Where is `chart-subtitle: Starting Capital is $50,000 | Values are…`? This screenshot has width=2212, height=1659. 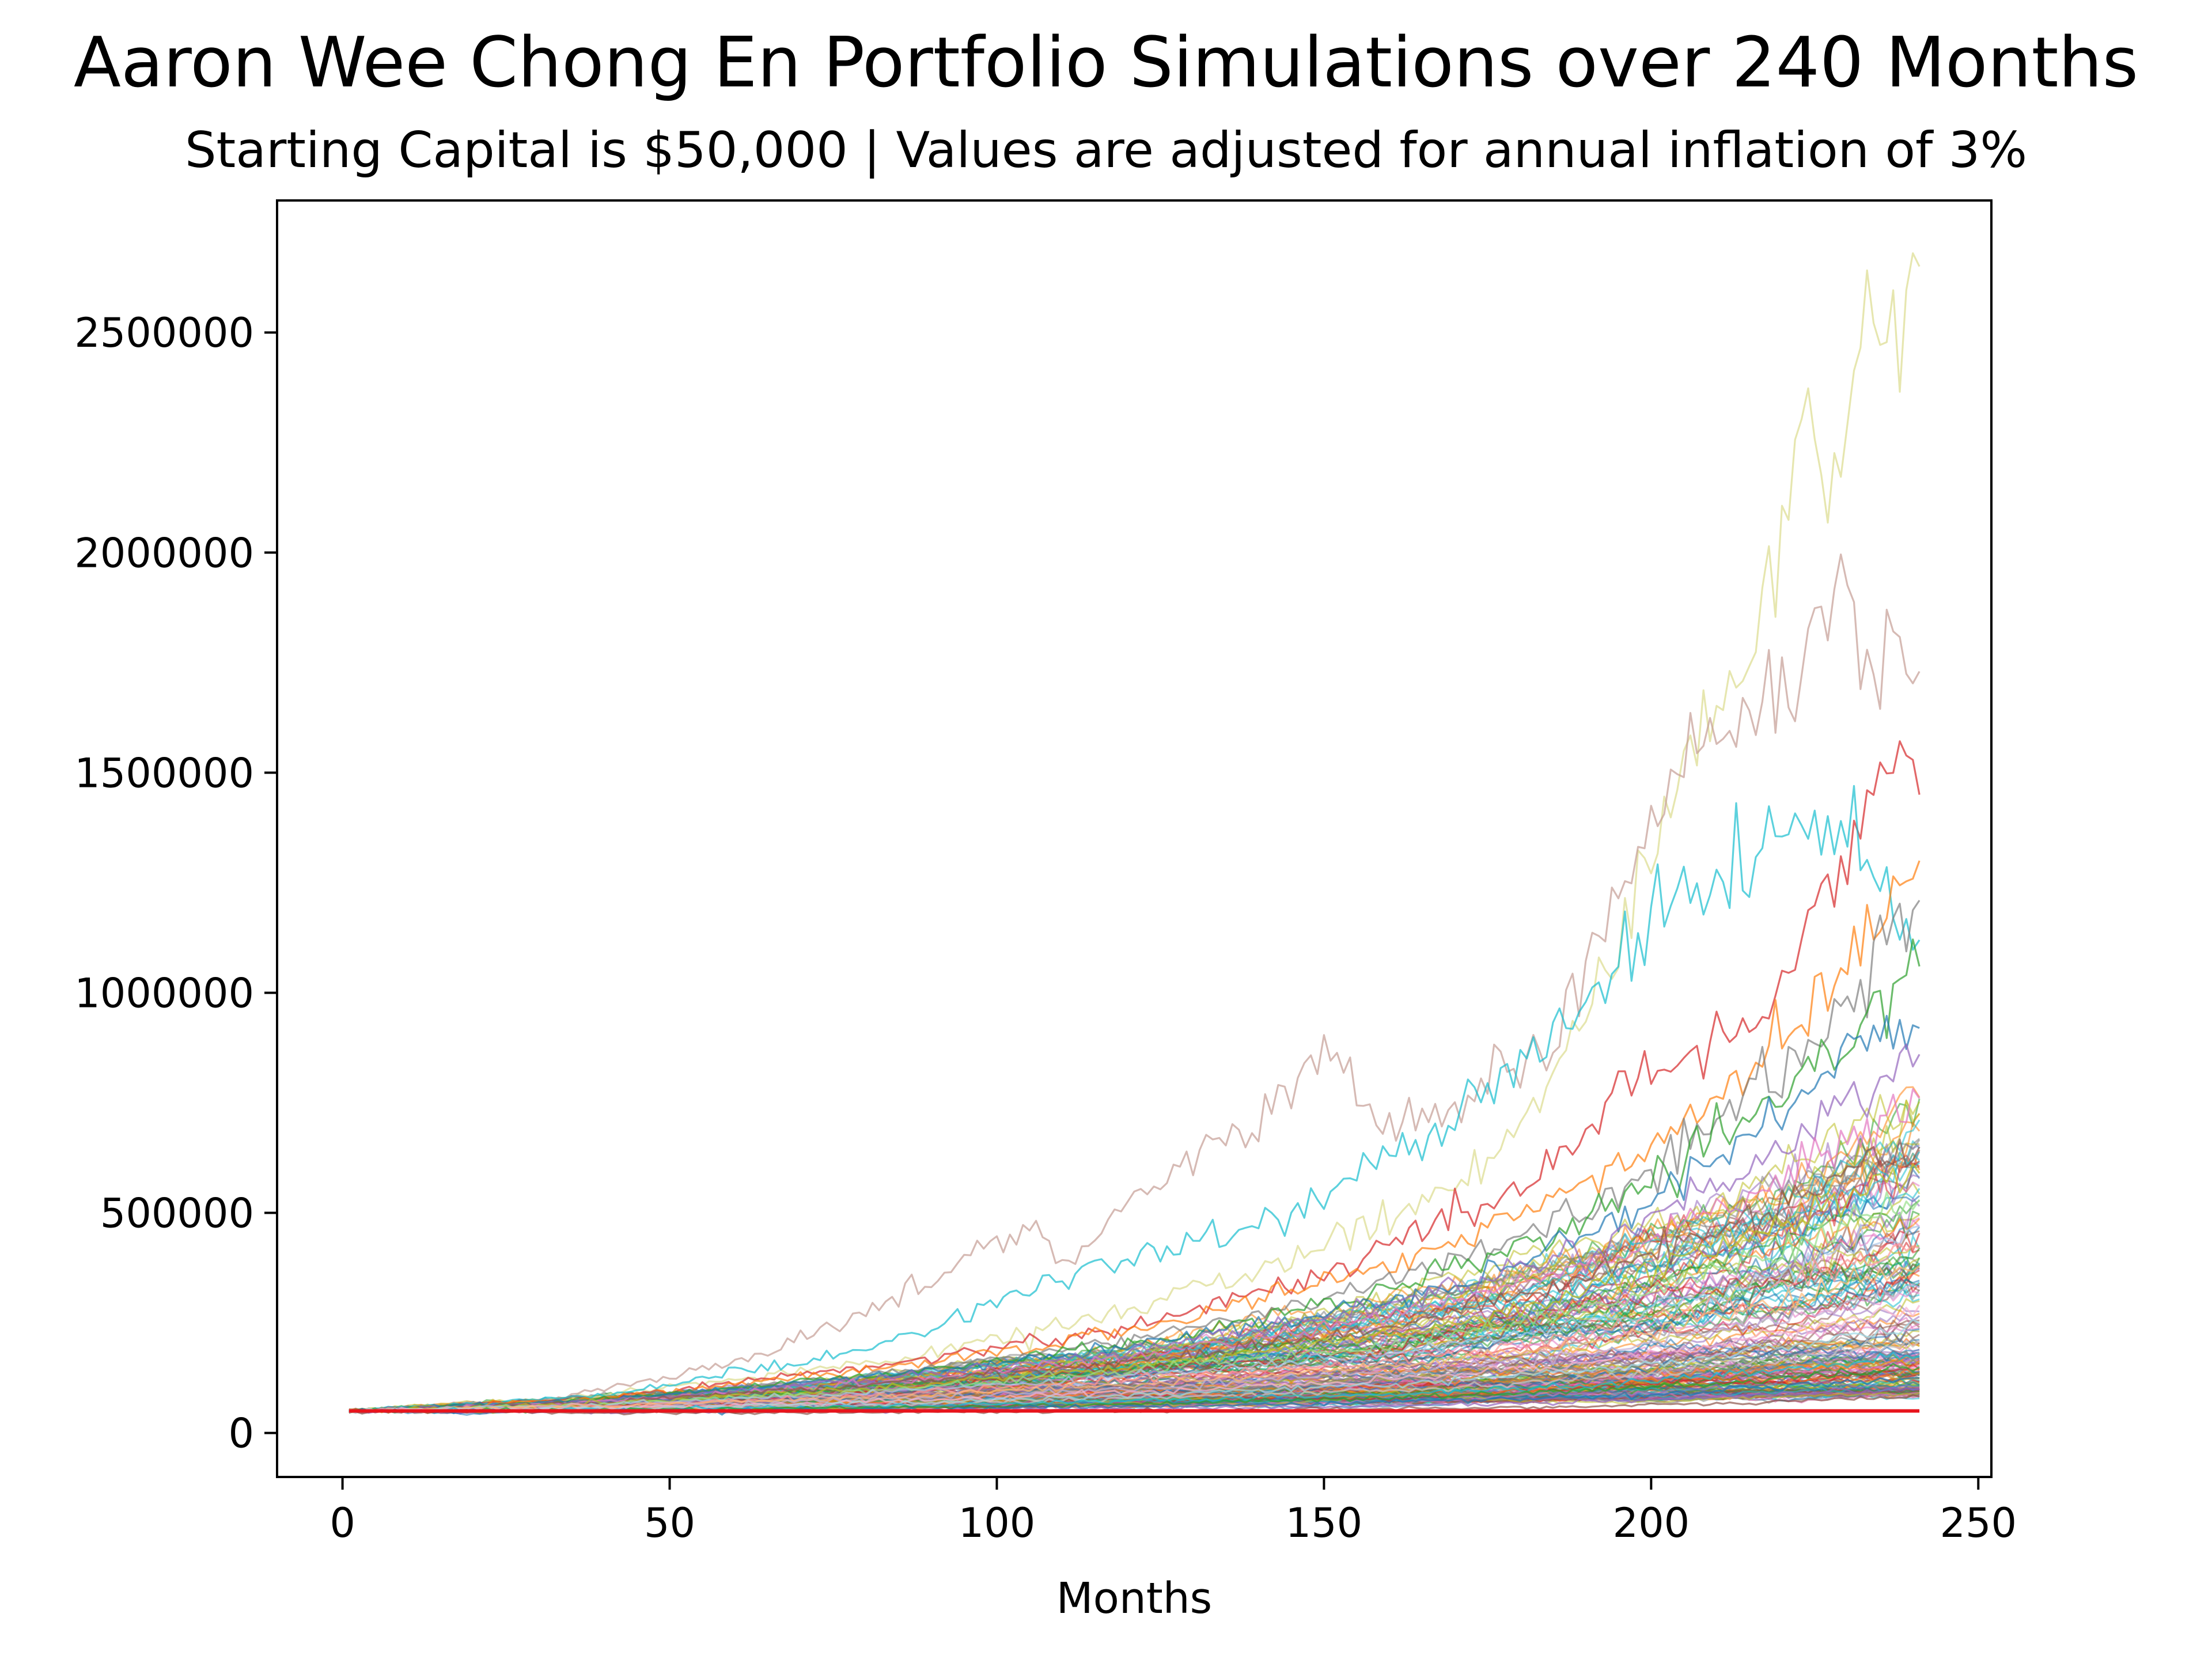
chart-subtitle: Starting Capital is $50,000 | Values are… is located at coordinates (1106, 150).